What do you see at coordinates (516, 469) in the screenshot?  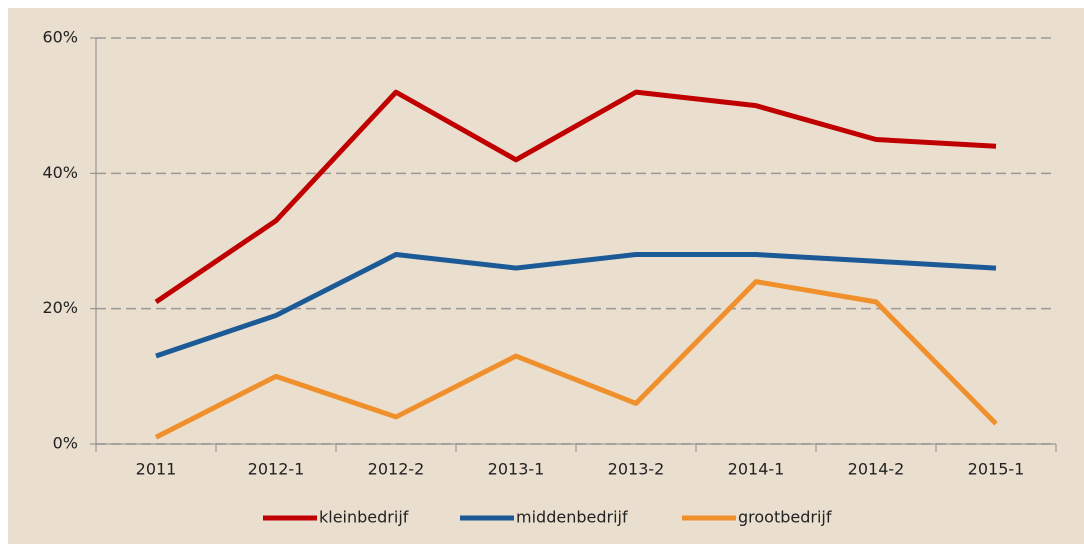 I see `x-tick-label: 2013-1` at bounding box center [516, 469].